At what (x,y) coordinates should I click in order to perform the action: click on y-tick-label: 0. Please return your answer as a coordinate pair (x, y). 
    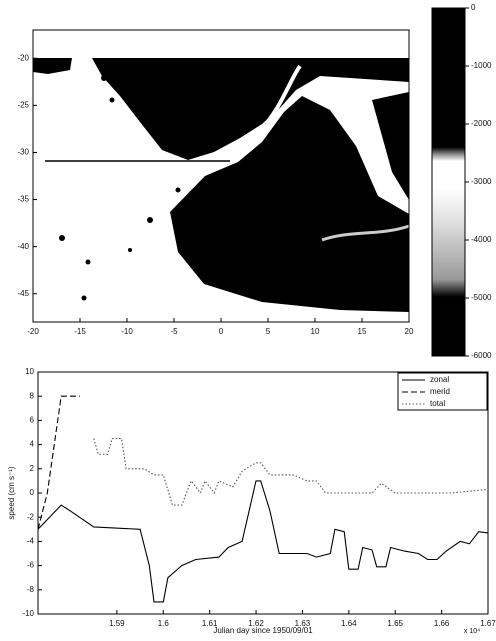
    Looking at the image, I should click on (32, 492).